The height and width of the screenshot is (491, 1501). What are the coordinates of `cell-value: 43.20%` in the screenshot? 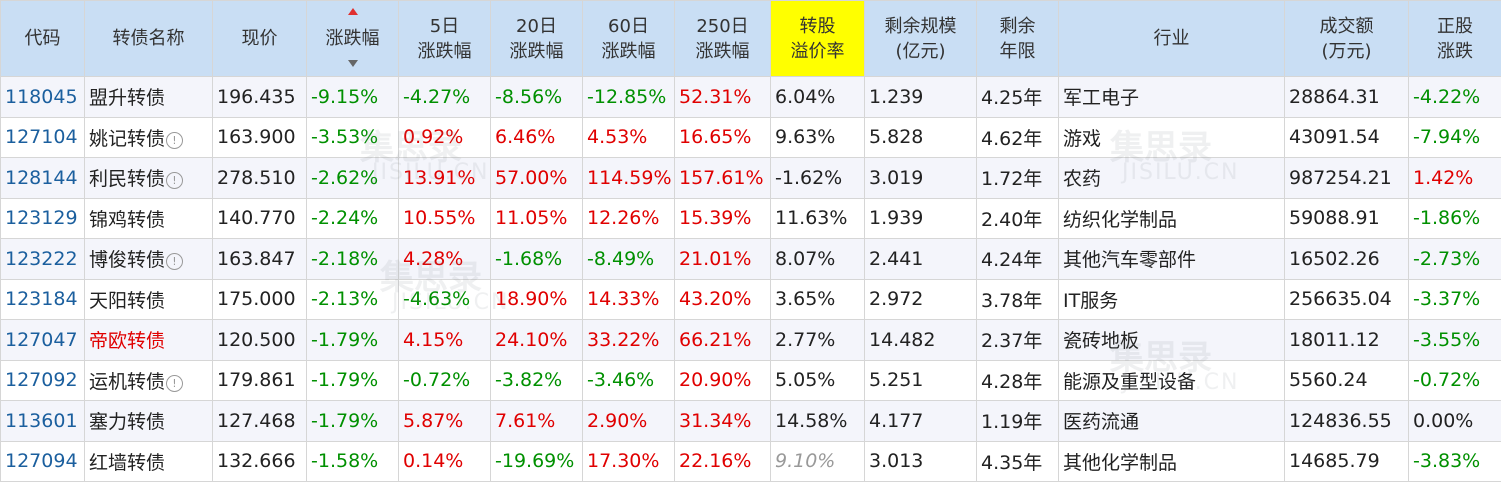 It's located at (715, 299).